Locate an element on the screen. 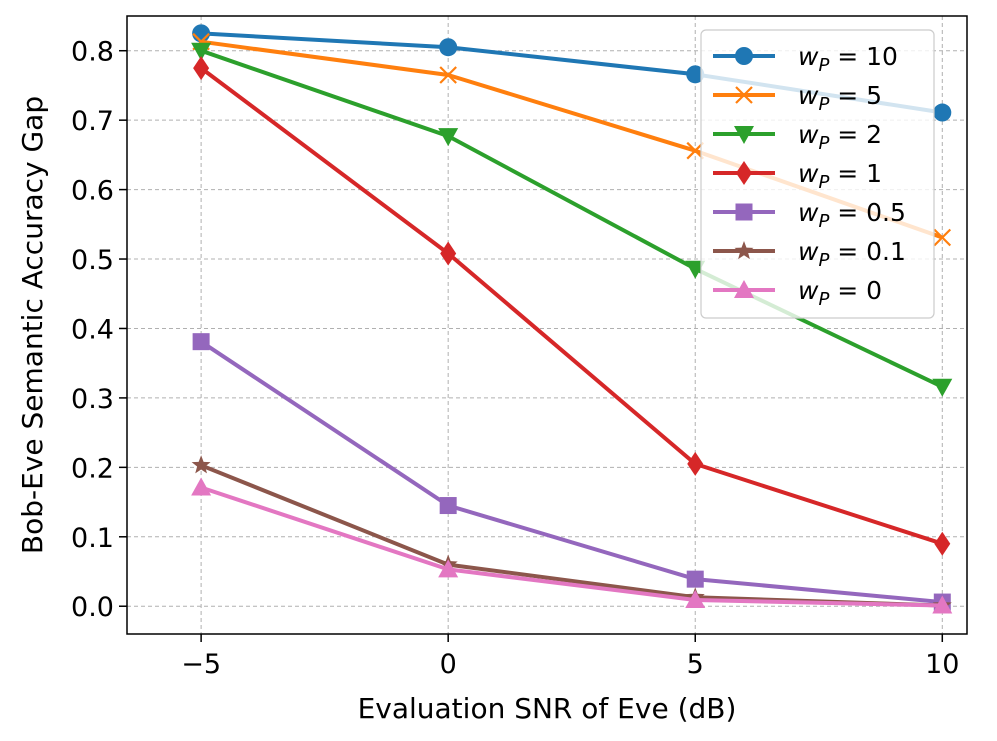  y-tick-label: 0.5 is located at coordinates (92, 260).